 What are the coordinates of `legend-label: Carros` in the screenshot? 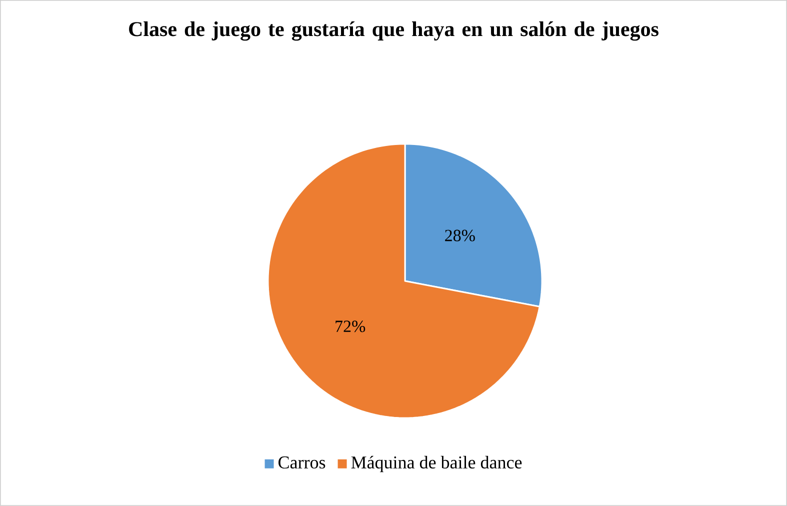 It's located at (302, 462).